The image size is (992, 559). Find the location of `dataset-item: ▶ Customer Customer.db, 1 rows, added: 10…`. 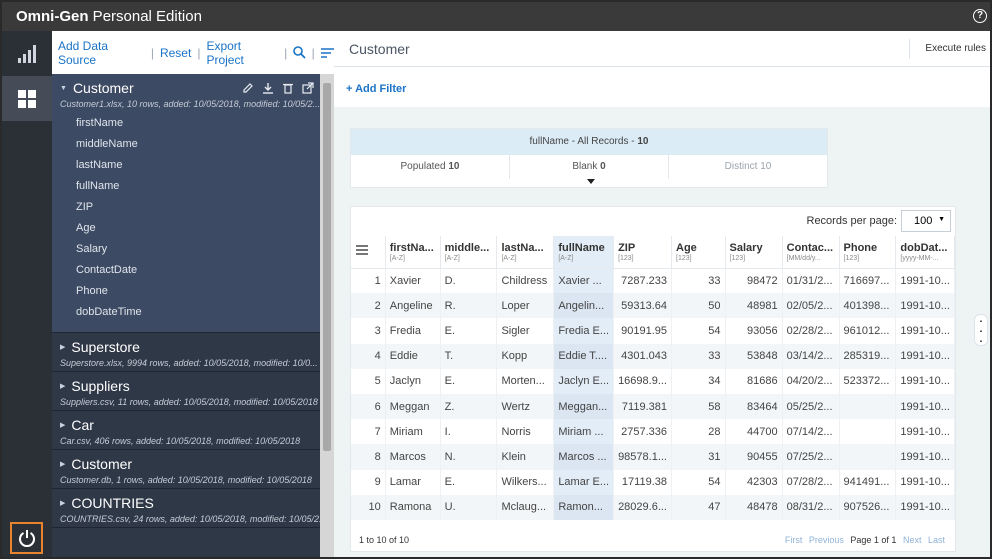

dataset-item: ▶ Customer Customer.db, 1 rows, added: 10… is located at coordinates (186, 469).